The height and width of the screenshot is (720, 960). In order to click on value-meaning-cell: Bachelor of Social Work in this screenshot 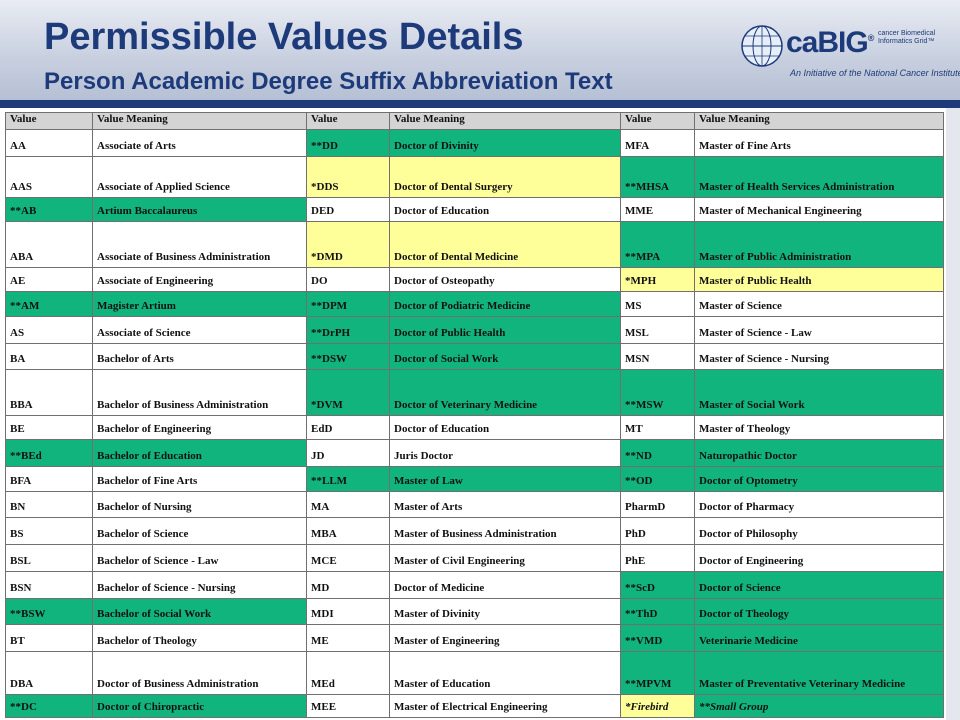, I will do `click(199, 611)`.